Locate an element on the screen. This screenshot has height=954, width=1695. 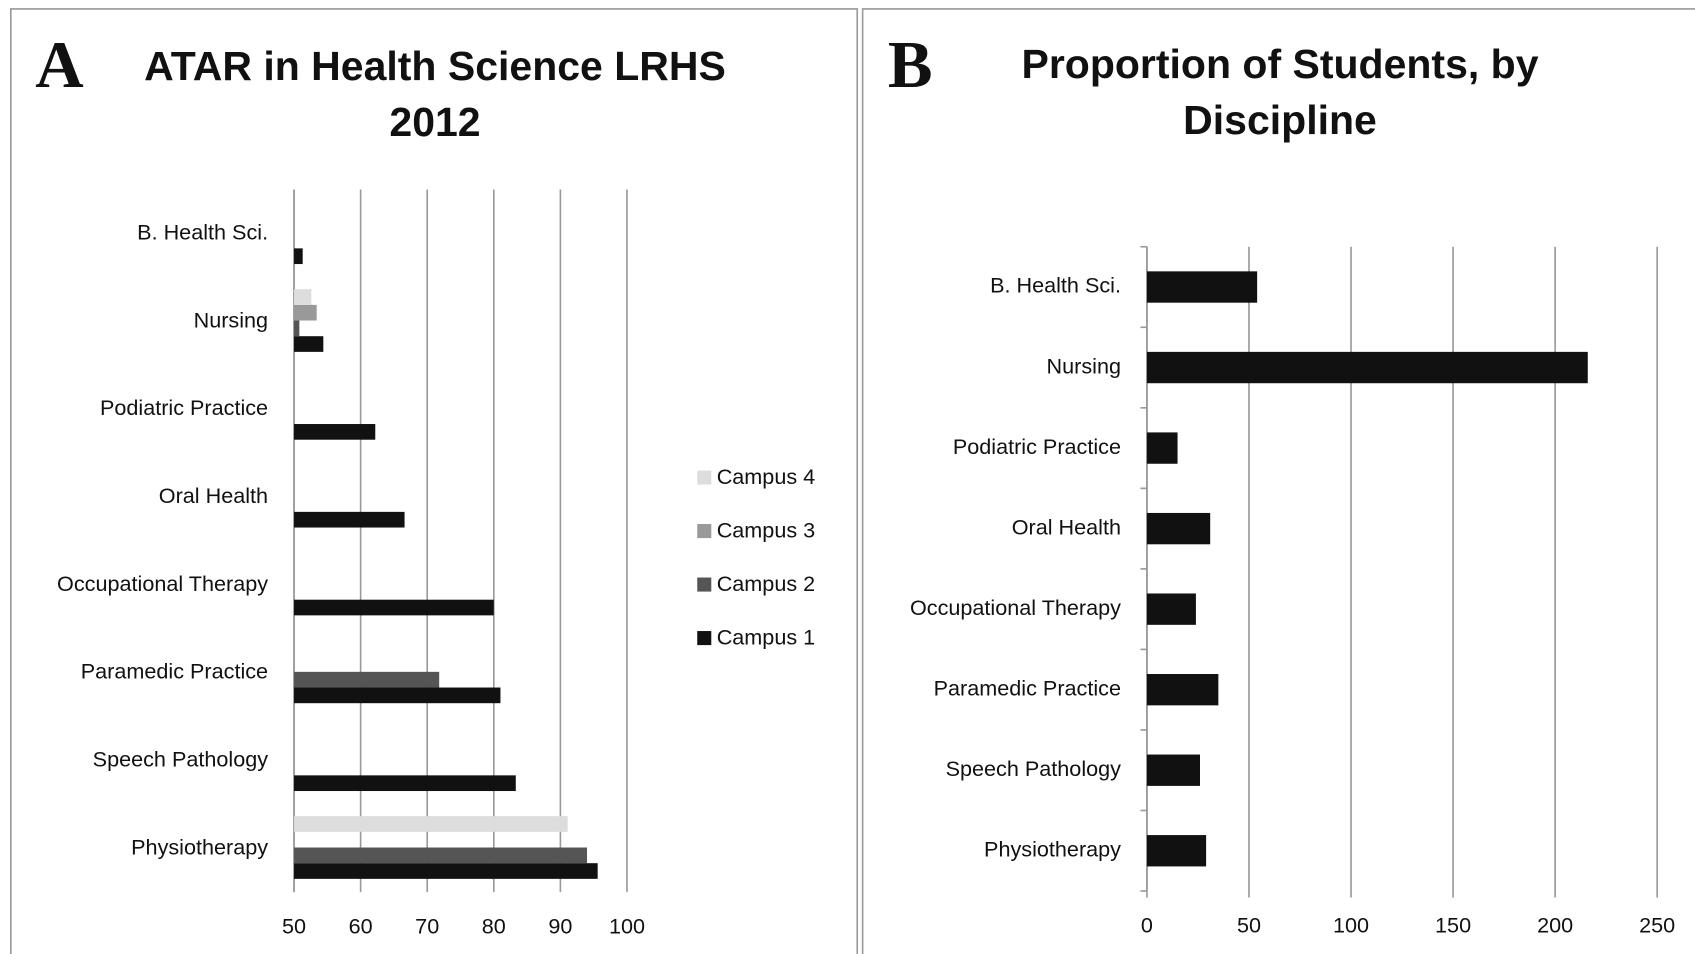
x-tick-label: 200 is located at coordinates (1555, 924).